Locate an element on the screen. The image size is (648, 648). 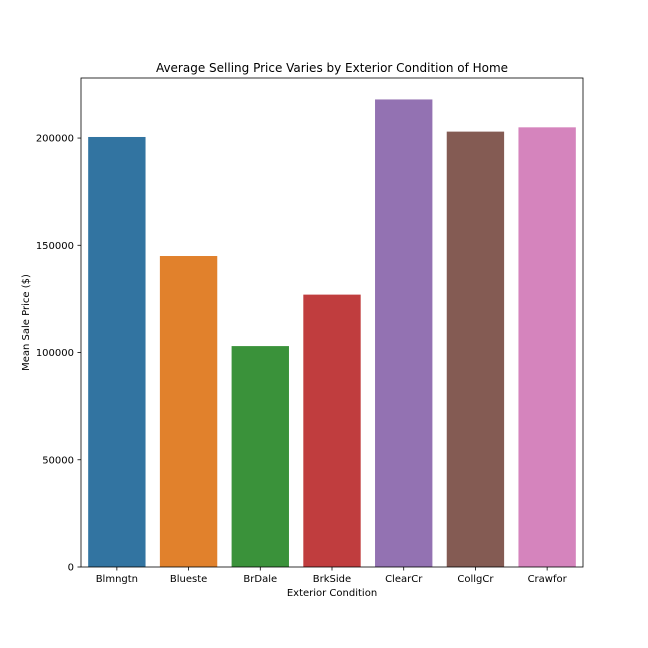
bar-blmngtn is located at coordinates (117, 351).